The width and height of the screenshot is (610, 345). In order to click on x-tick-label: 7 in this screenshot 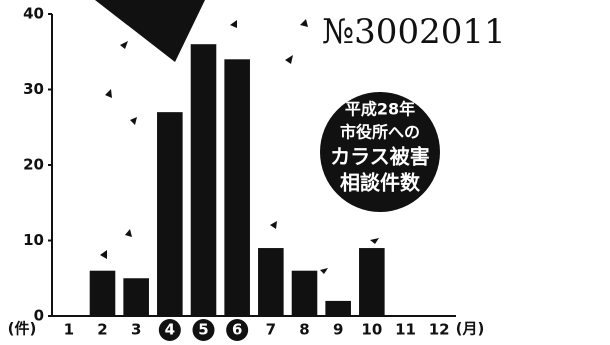, I will do `click(271, 330)`.